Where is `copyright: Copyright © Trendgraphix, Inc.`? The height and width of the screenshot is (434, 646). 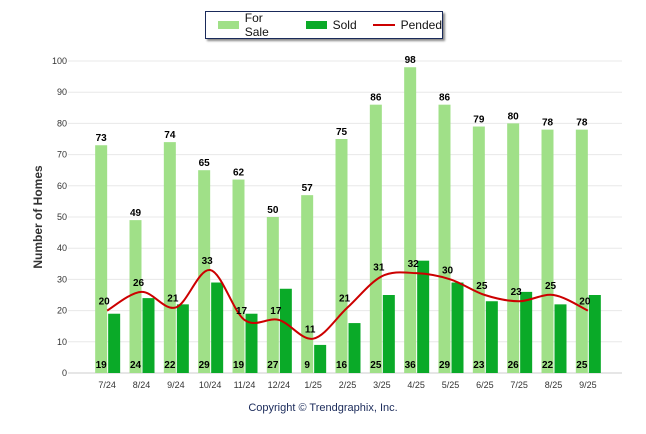 copyright: Copyright © Trendgraphix, Inc. is located at coordinates (323, 408).